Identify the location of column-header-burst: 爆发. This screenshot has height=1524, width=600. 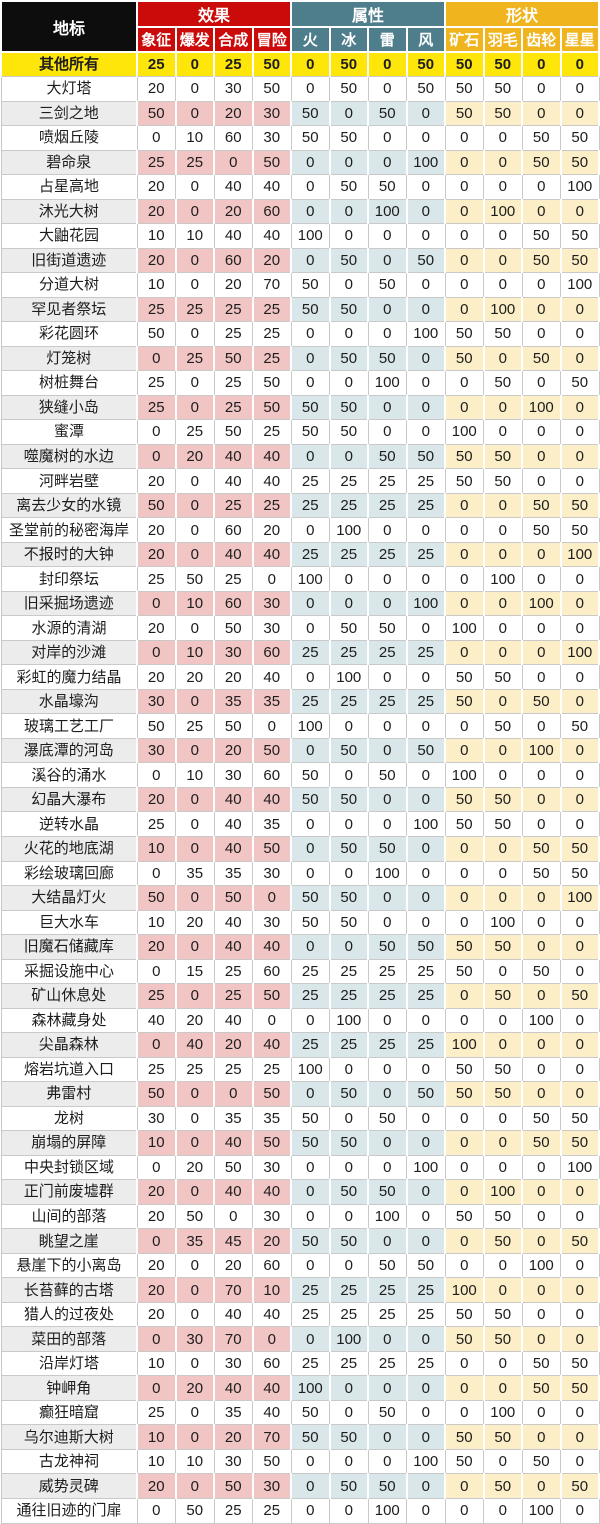
(194, 39).